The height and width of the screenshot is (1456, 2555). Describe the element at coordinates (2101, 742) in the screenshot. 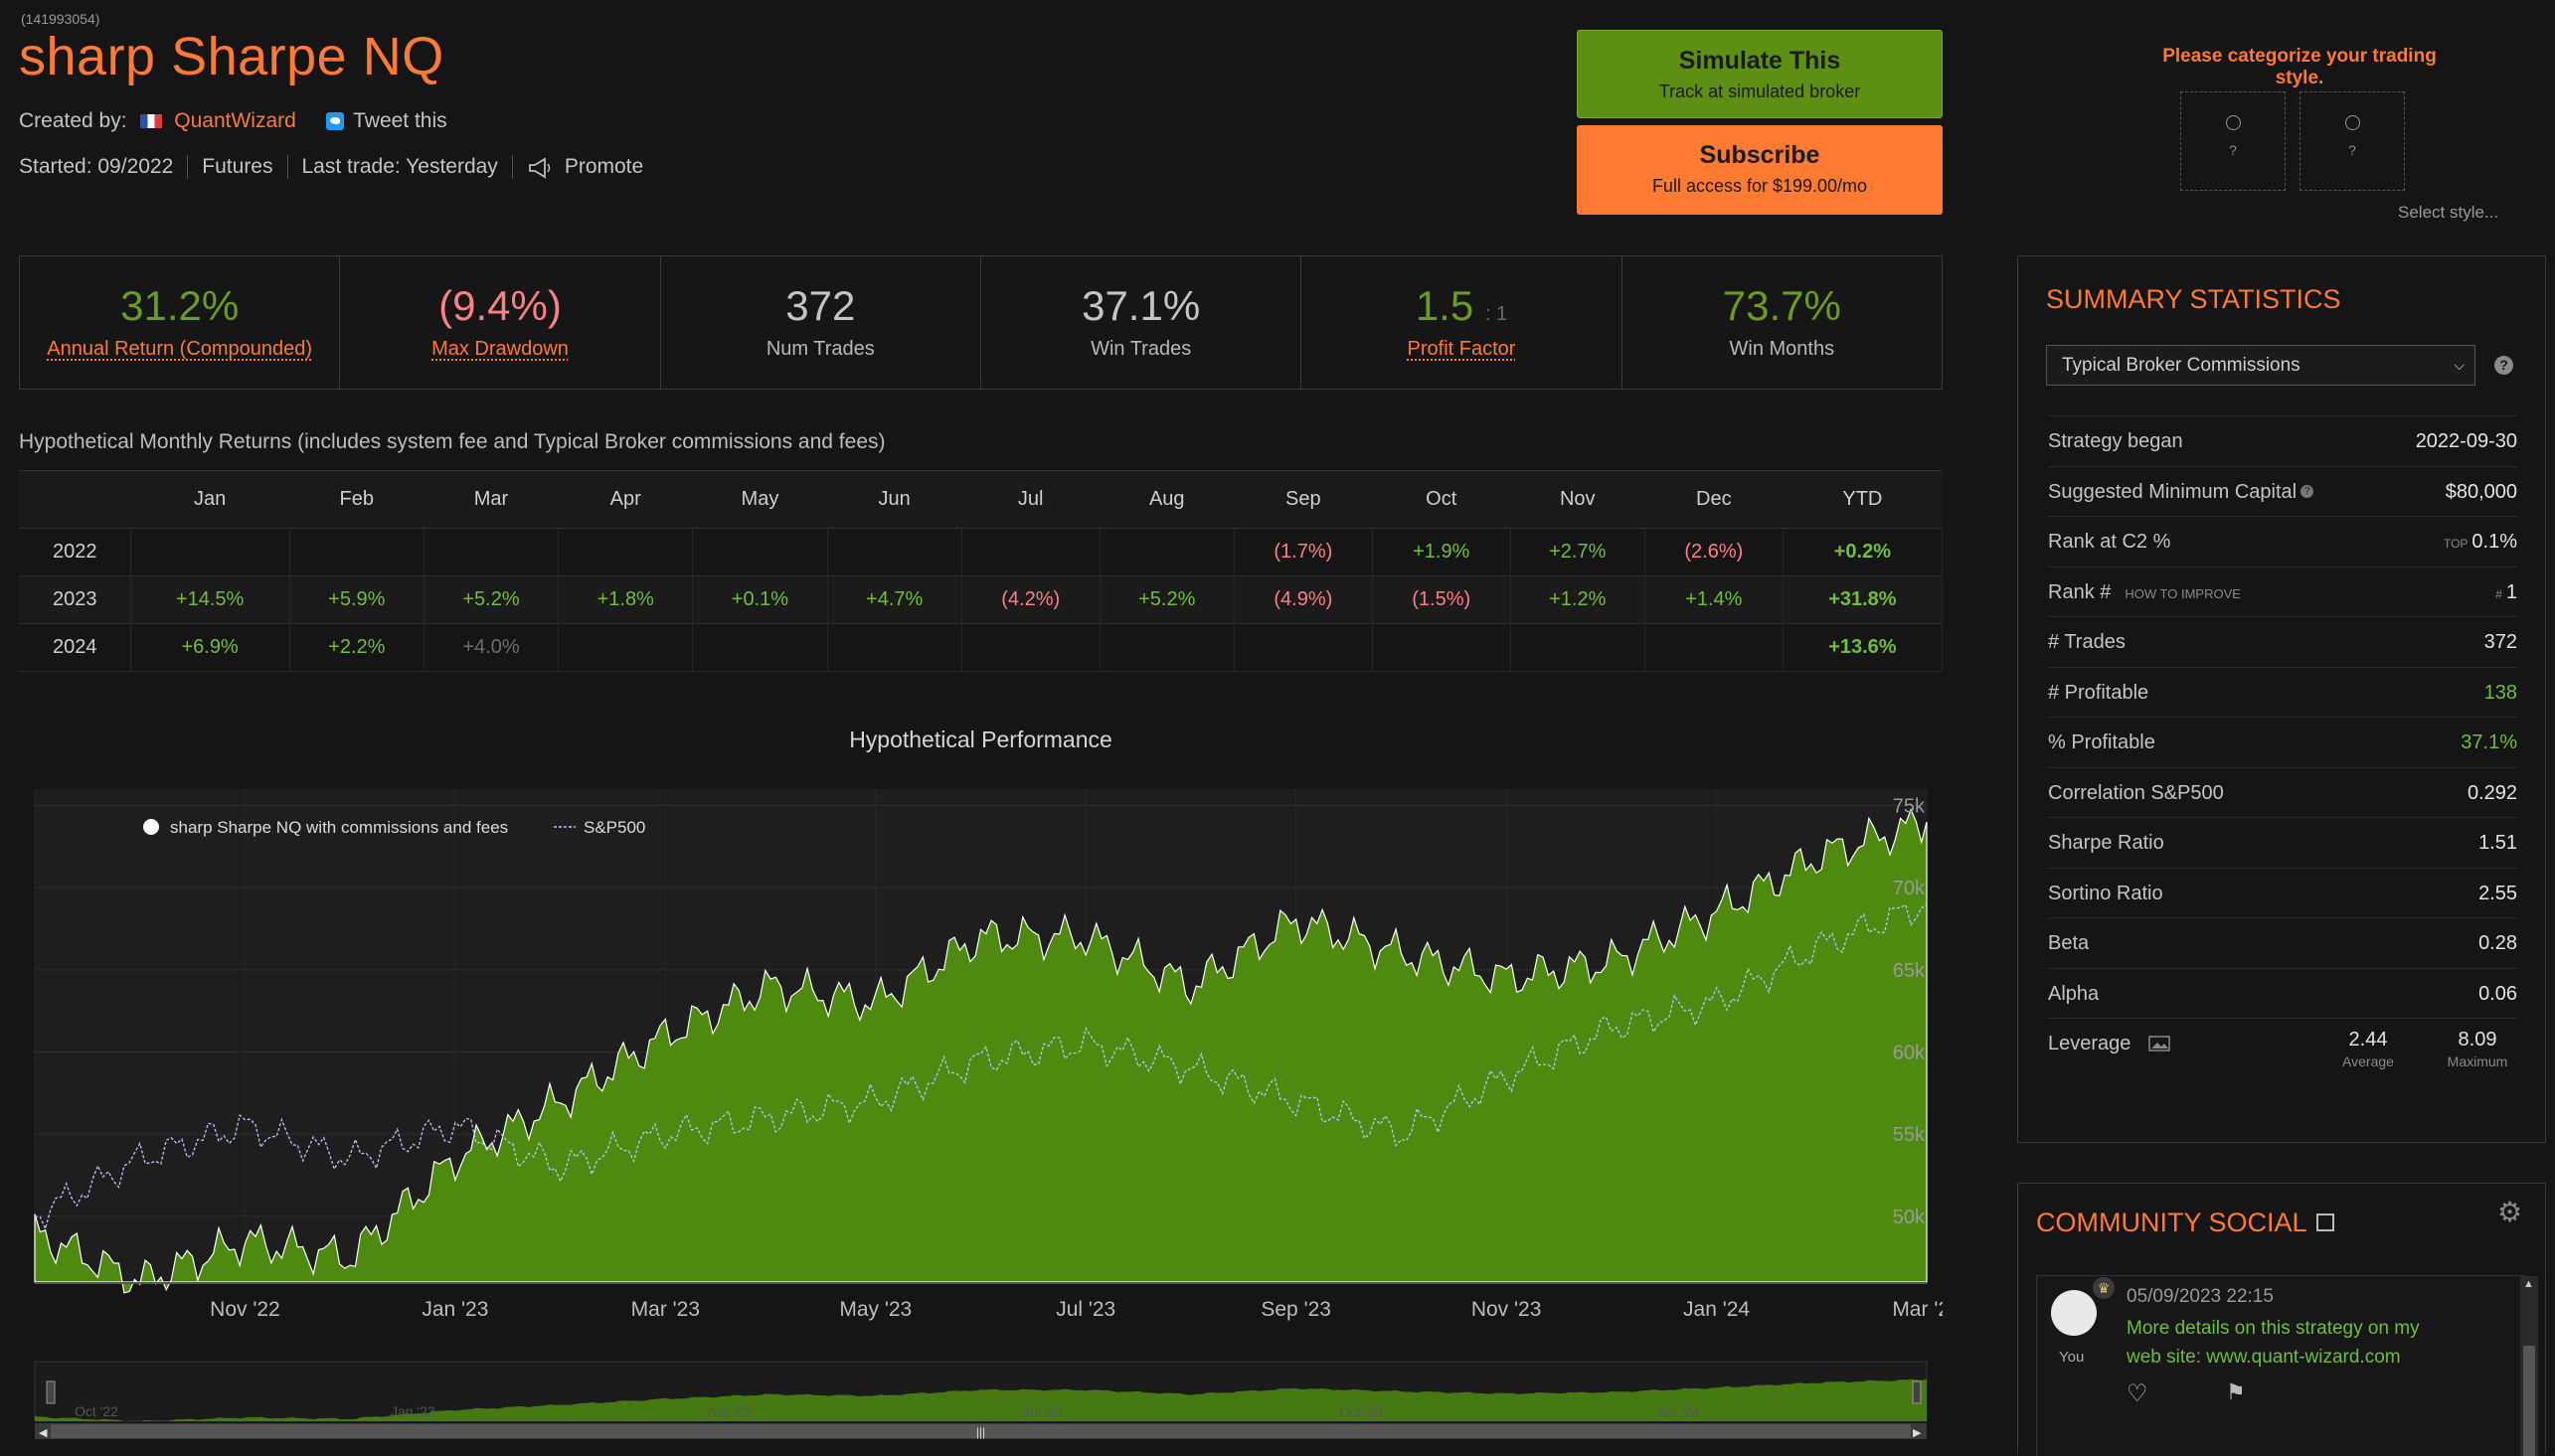

I see `summary-key: % Profitable` at that location.